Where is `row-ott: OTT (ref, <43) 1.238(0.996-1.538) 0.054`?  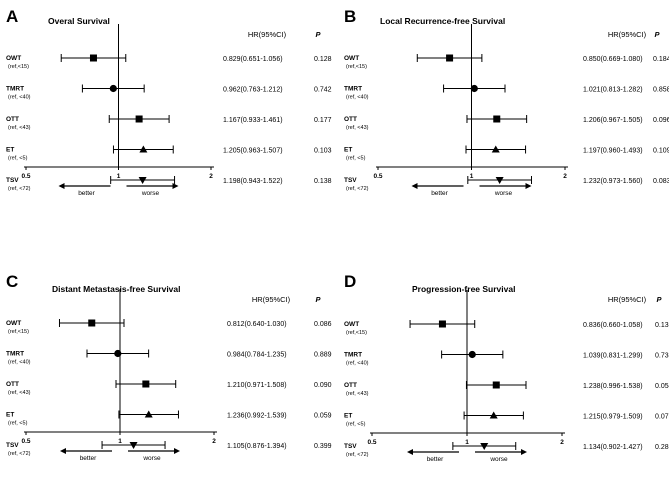 row-ott: OTT (ref, <43) 1.238(0.996-1.538) 0.054 is located at coordinates (506, 389).